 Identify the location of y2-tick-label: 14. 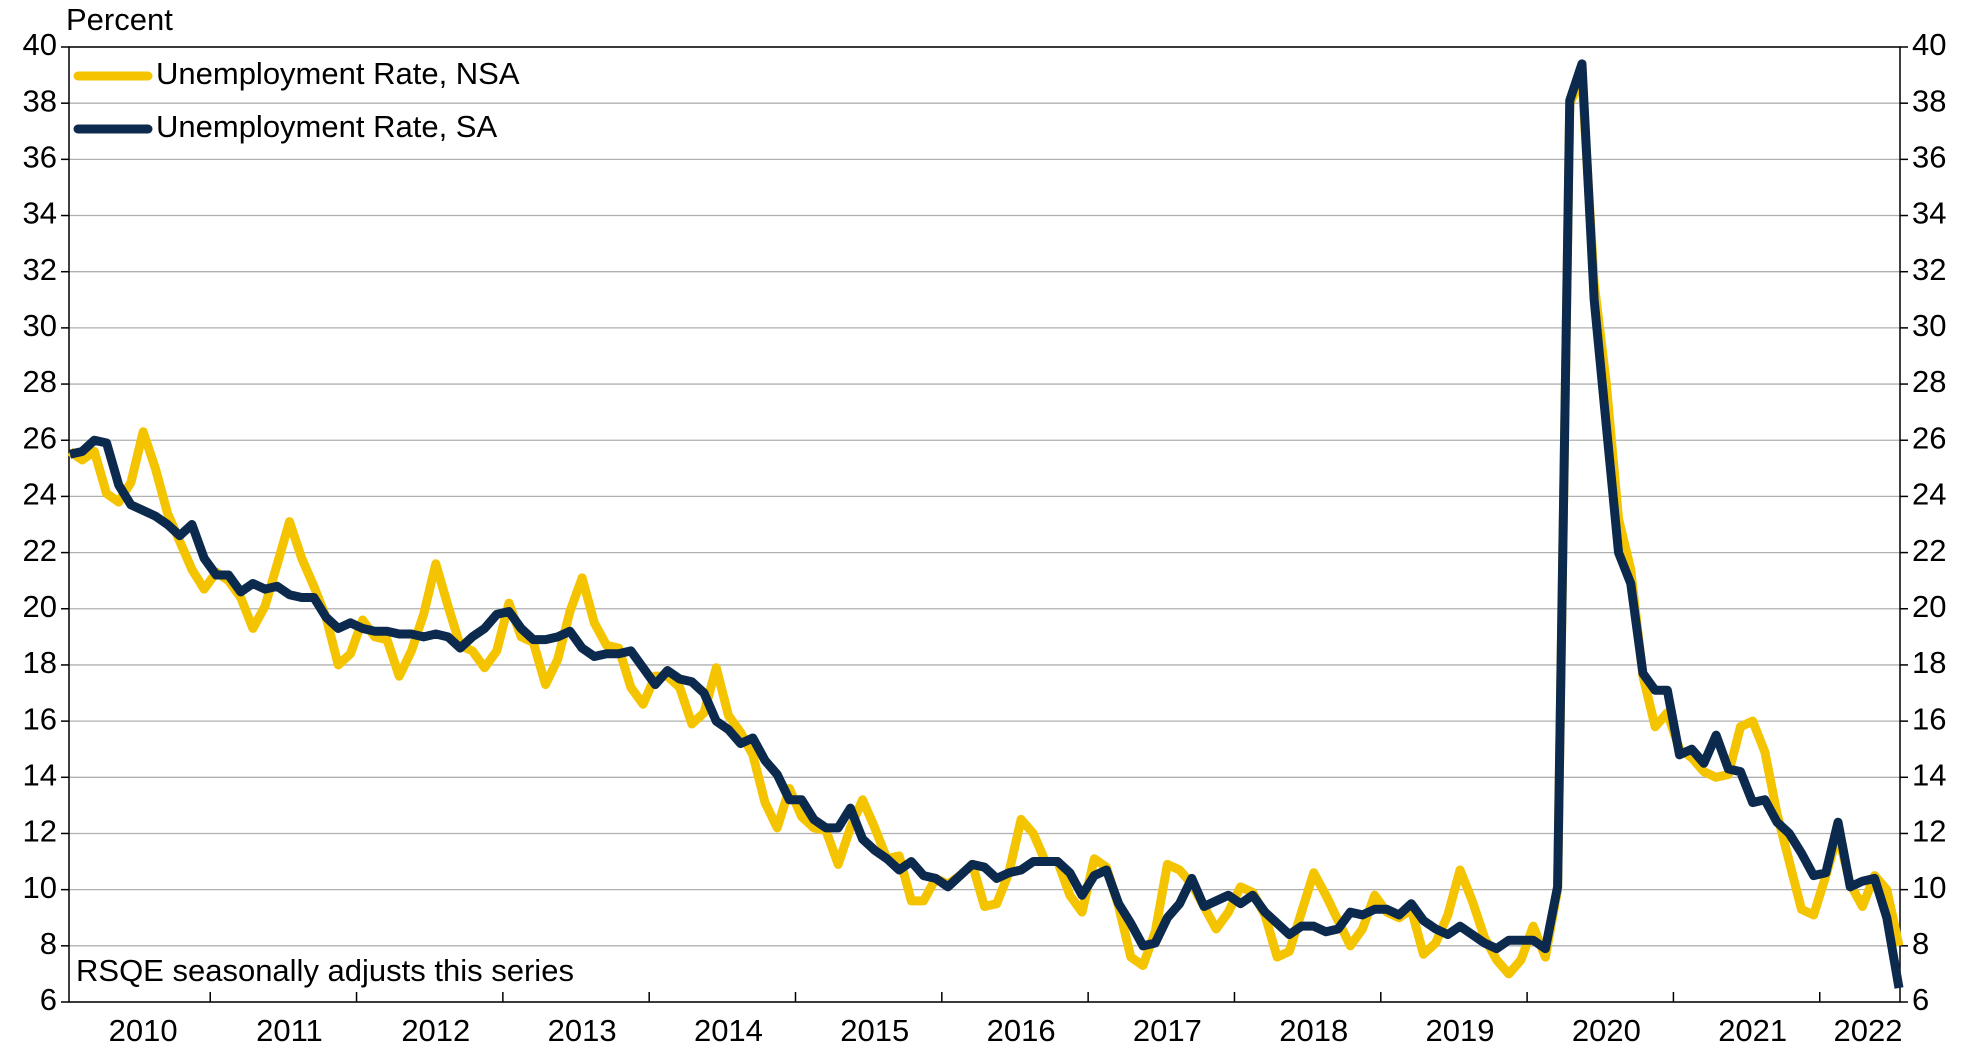
(1929, 774).